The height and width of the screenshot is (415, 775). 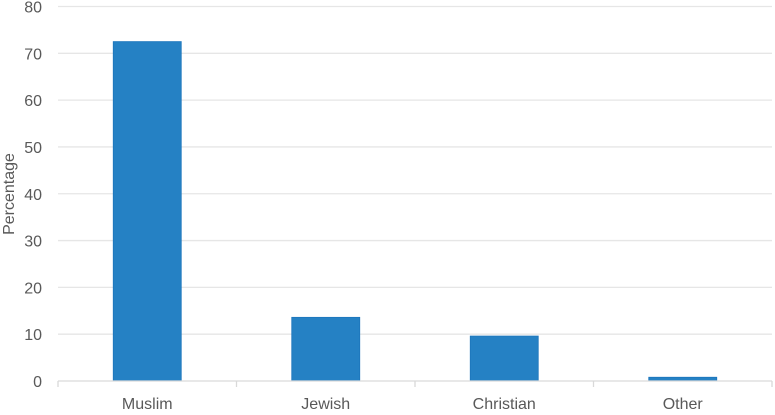 What do you see at coordinates (33, 101) in the screenshot?
I see `y-tick-label: 60` at bounding box center [33, 101].